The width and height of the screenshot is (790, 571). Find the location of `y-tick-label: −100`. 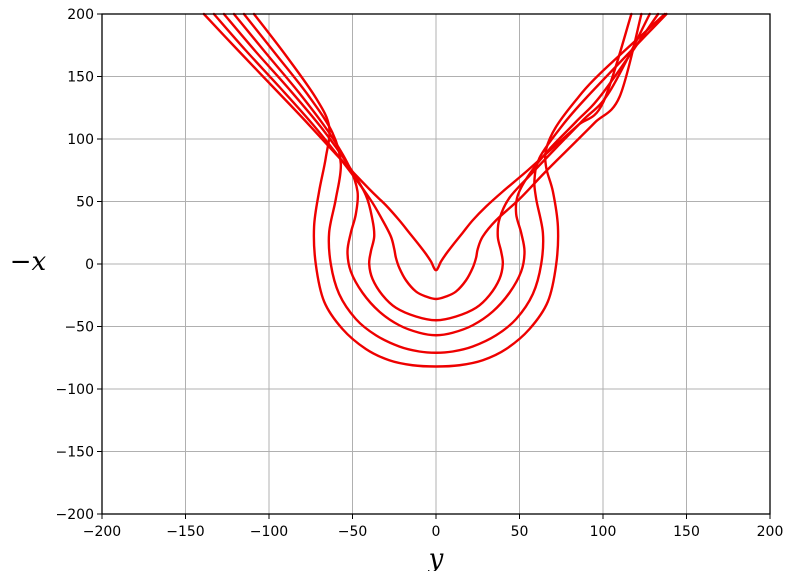

y-tick-label: −100 is located at coordinates (75, 390).